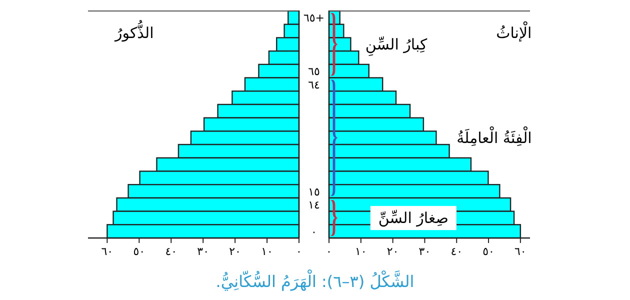 The width and height of the screenshot is (630, 300). What do you see at coordinates (396, 46) in the screenshot?
I see `annotation: كِبارُ السِّنِ` at bounding box center [396, 46].